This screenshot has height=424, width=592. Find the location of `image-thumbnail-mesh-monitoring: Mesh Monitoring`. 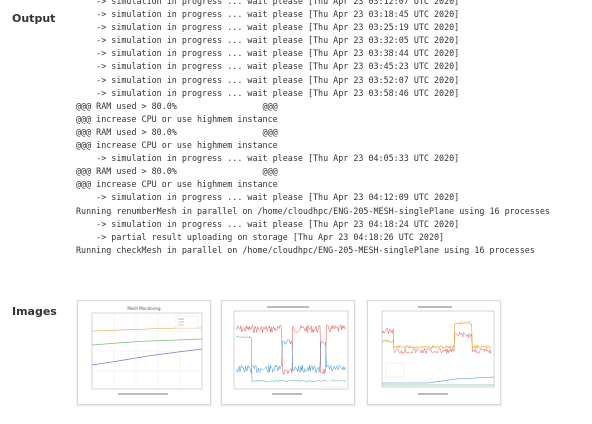

image-thumbnail-mesh-monitoring: Mesh Monitoring is located at coordinates (144, 352).